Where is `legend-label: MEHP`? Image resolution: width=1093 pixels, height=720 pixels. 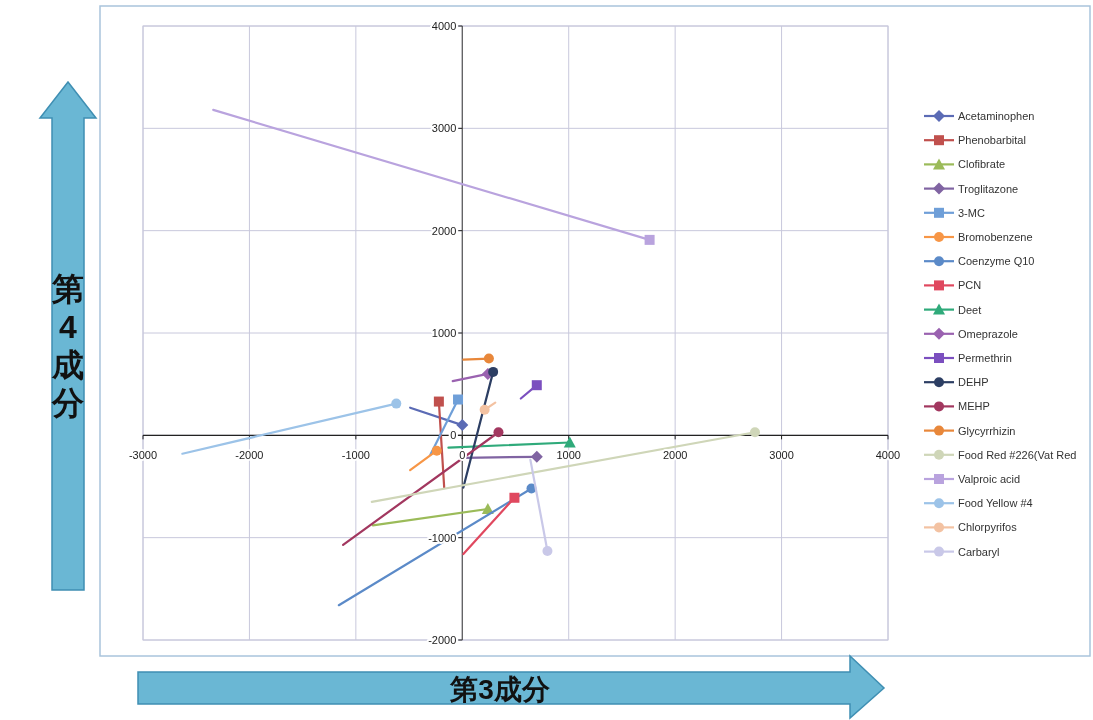 legend-label: MEHP is located at coordinates (974, 406).